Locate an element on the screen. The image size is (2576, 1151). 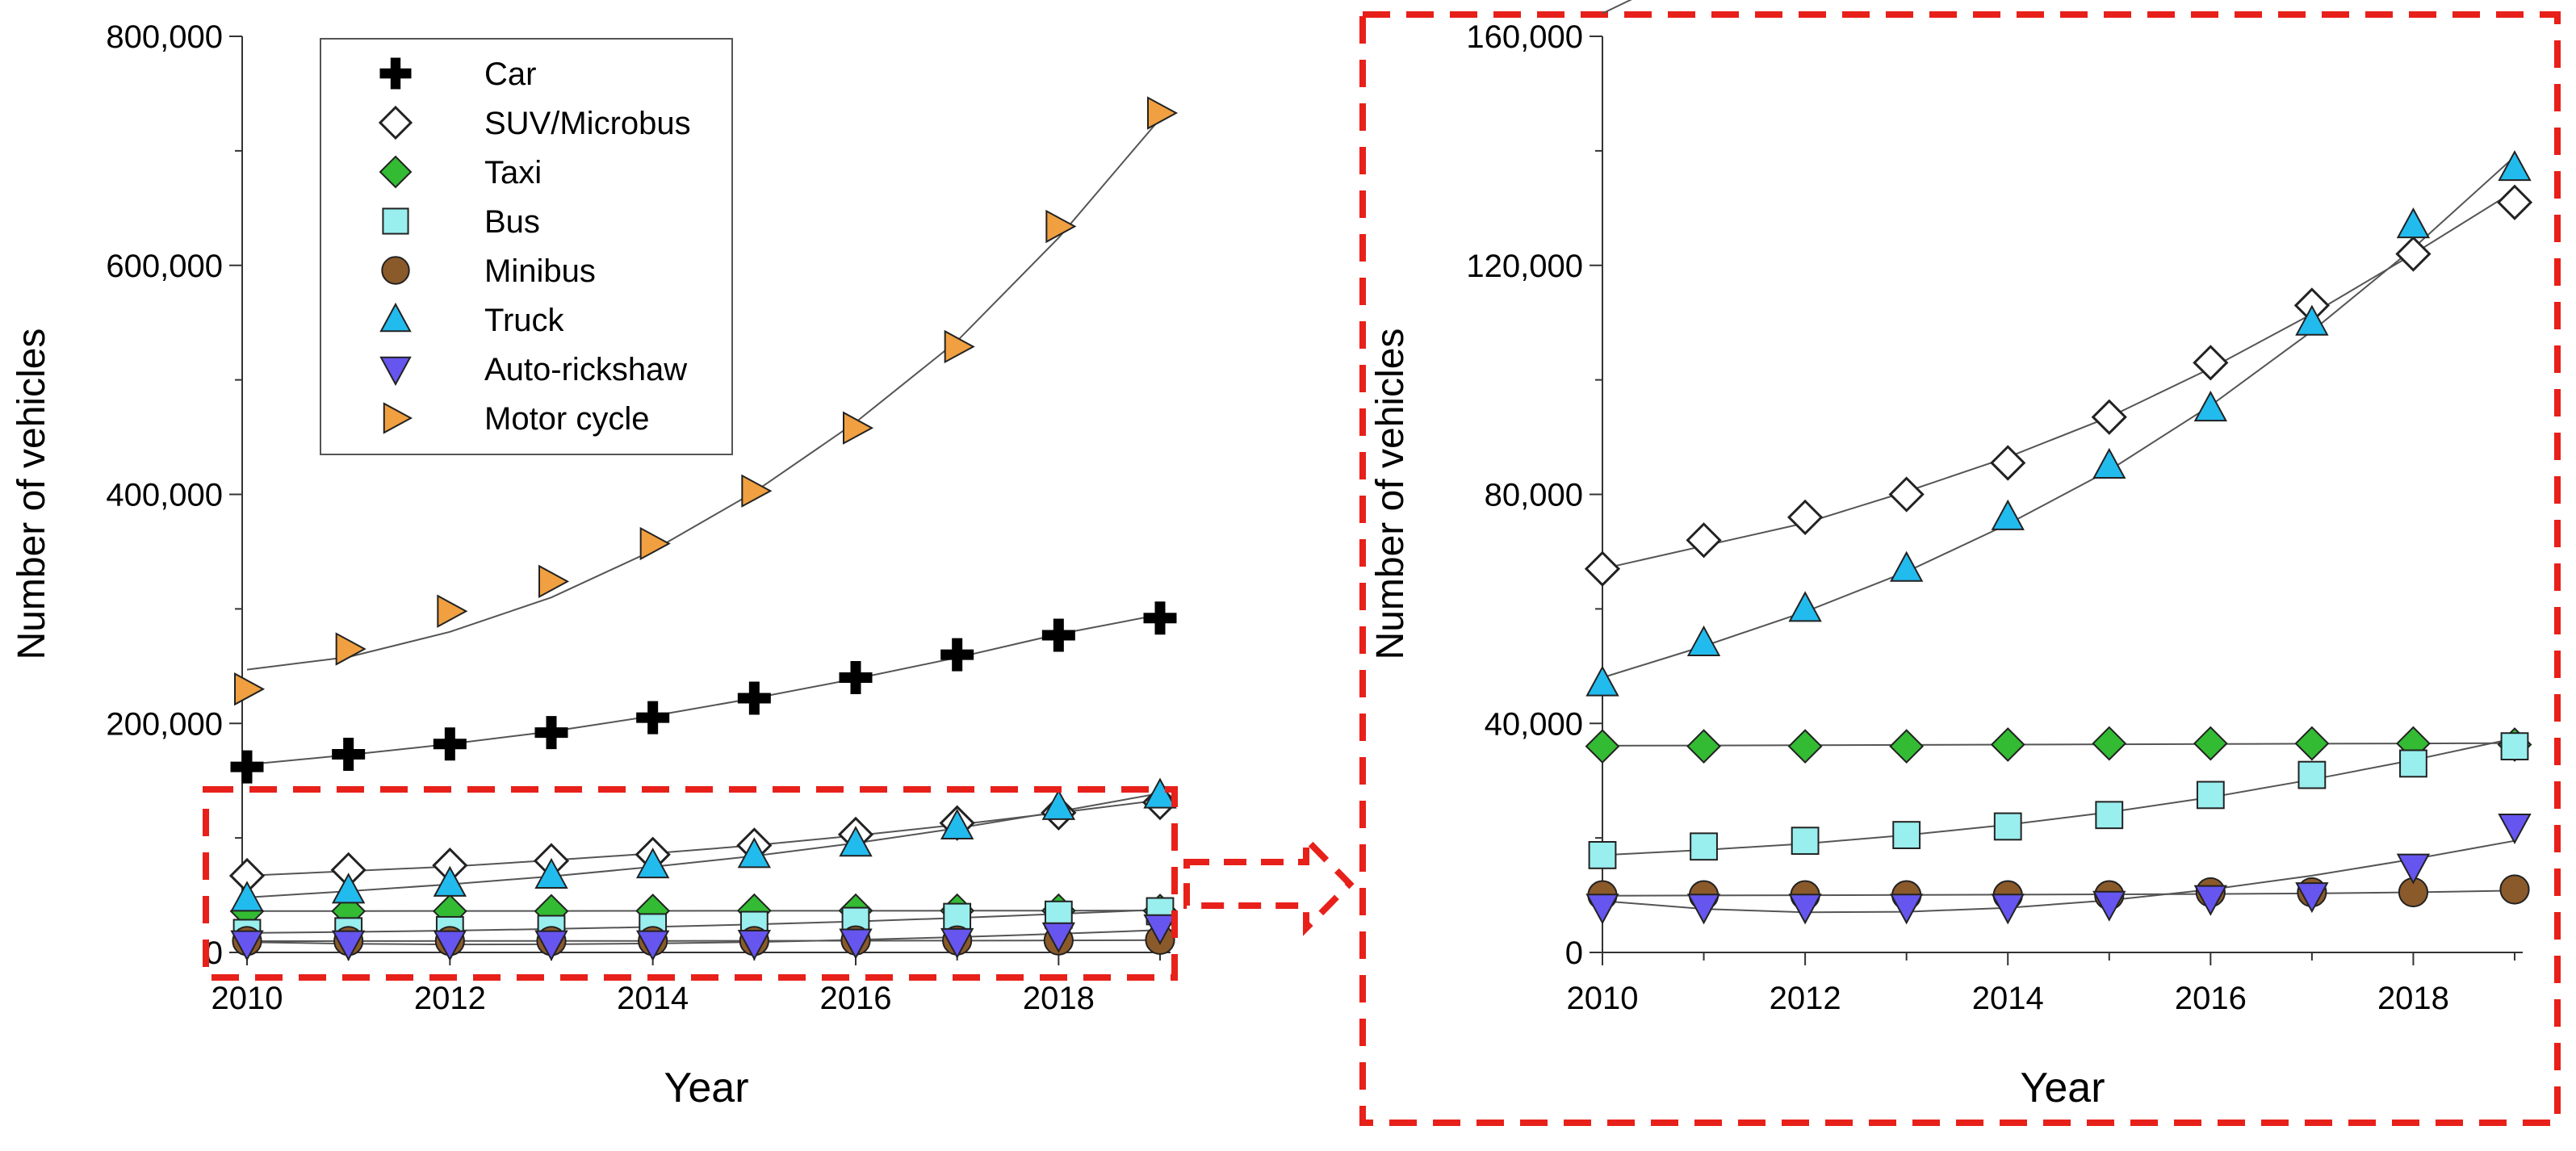
legend-label-motorcycle: Motor cycle is located at coordinates (567, 419).